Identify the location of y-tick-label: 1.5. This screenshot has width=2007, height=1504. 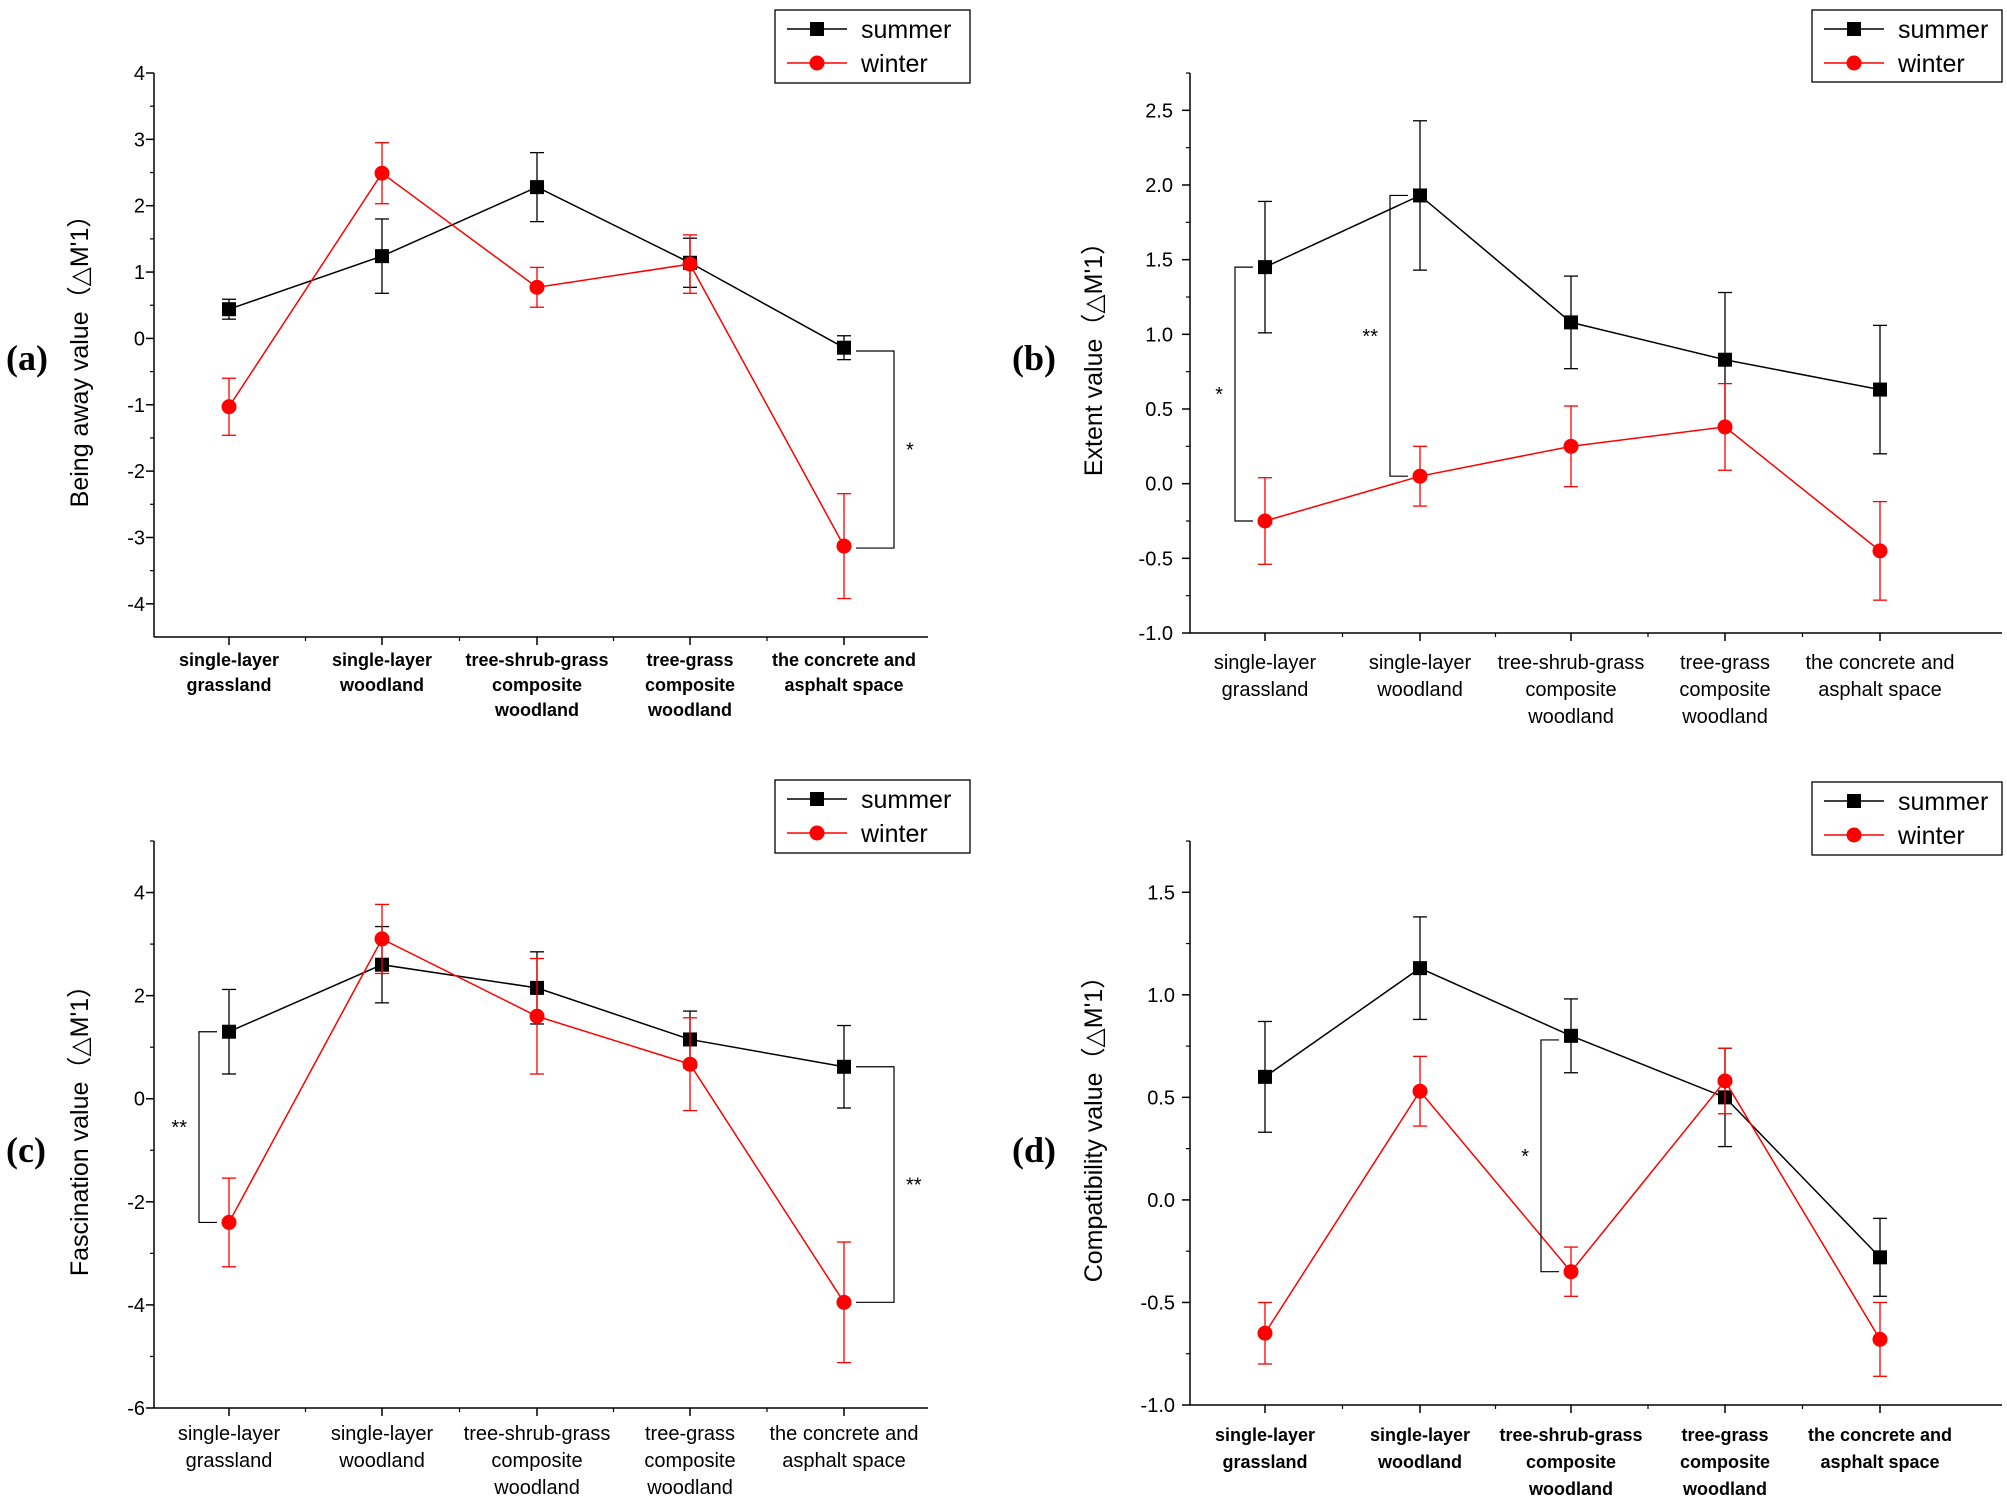
(1159, 261).